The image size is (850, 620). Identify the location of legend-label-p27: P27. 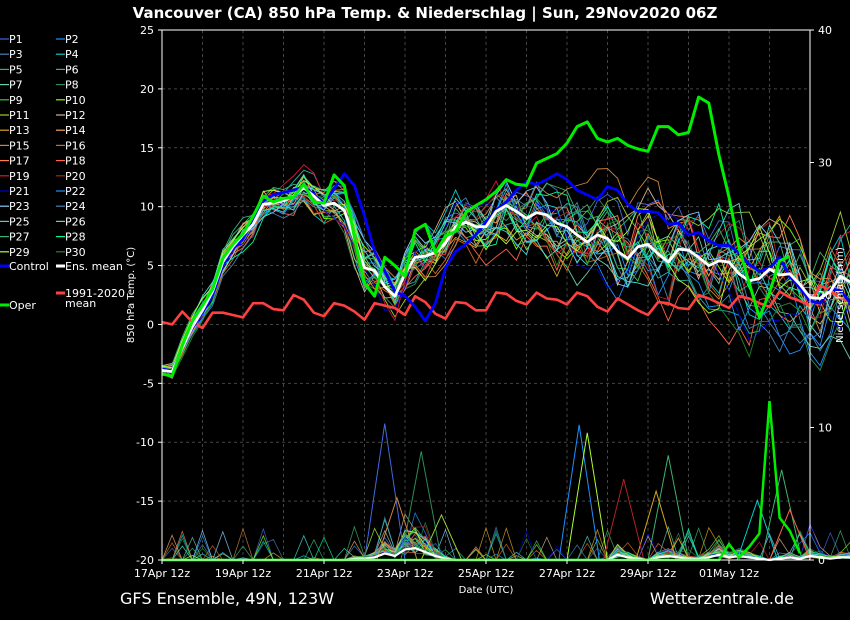
(19, 237).